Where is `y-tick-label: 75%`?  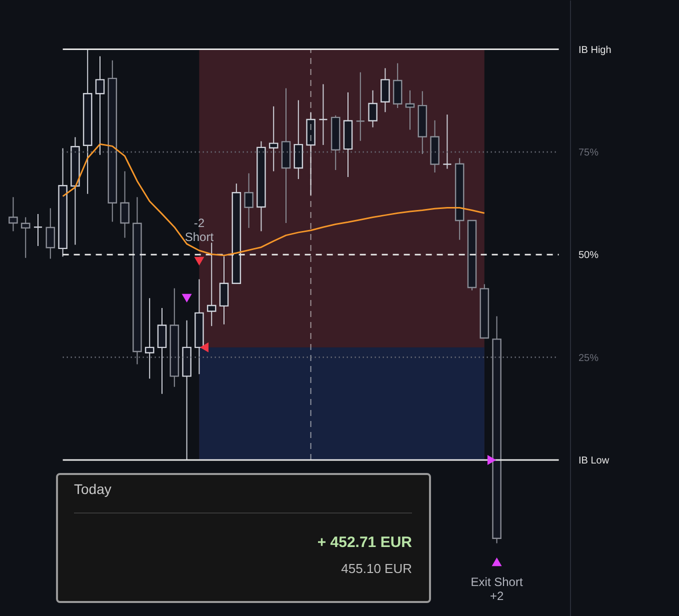
y-tick-label: 75% is located at coordinates (588, 152).